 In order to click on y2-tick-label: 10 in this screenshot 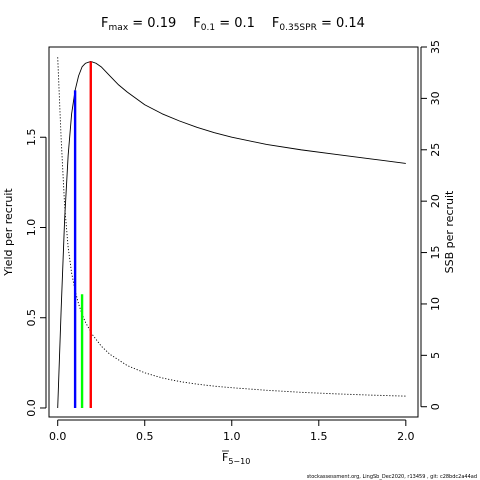, I will do `click(435, 304)`.